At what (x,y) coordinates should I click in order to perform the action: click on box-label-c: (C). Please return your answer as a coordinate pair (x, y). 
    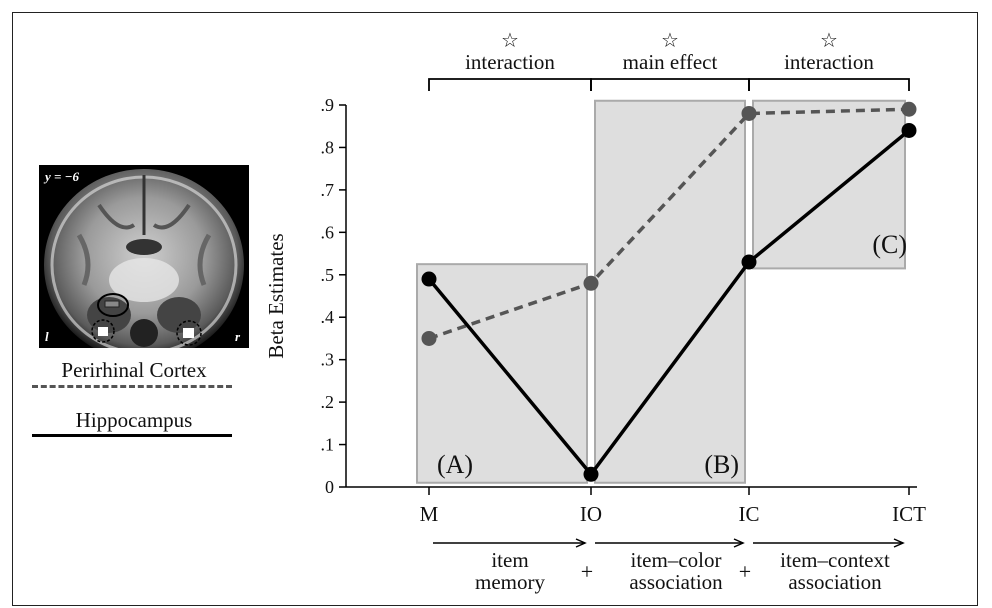
    Looking at the image, I should click on (889, 244).